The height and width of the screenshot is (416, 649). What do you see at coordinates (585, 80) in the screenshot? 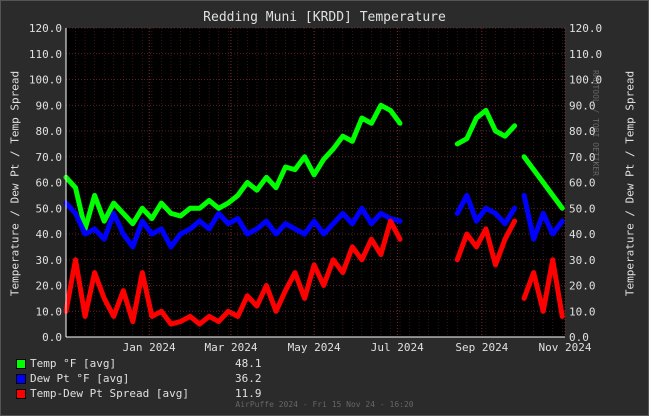
I see `y-tick-label-right: 100.0` at bounding box center [585, 80].